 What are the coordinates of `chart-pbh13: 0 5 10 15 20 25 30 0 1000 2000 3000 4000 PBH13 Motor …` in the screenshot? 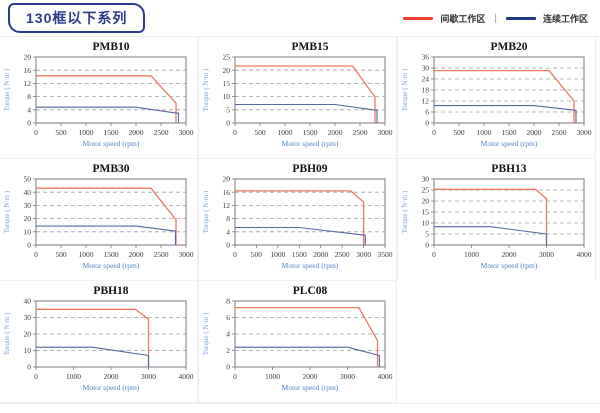 It's located at (496, 216).